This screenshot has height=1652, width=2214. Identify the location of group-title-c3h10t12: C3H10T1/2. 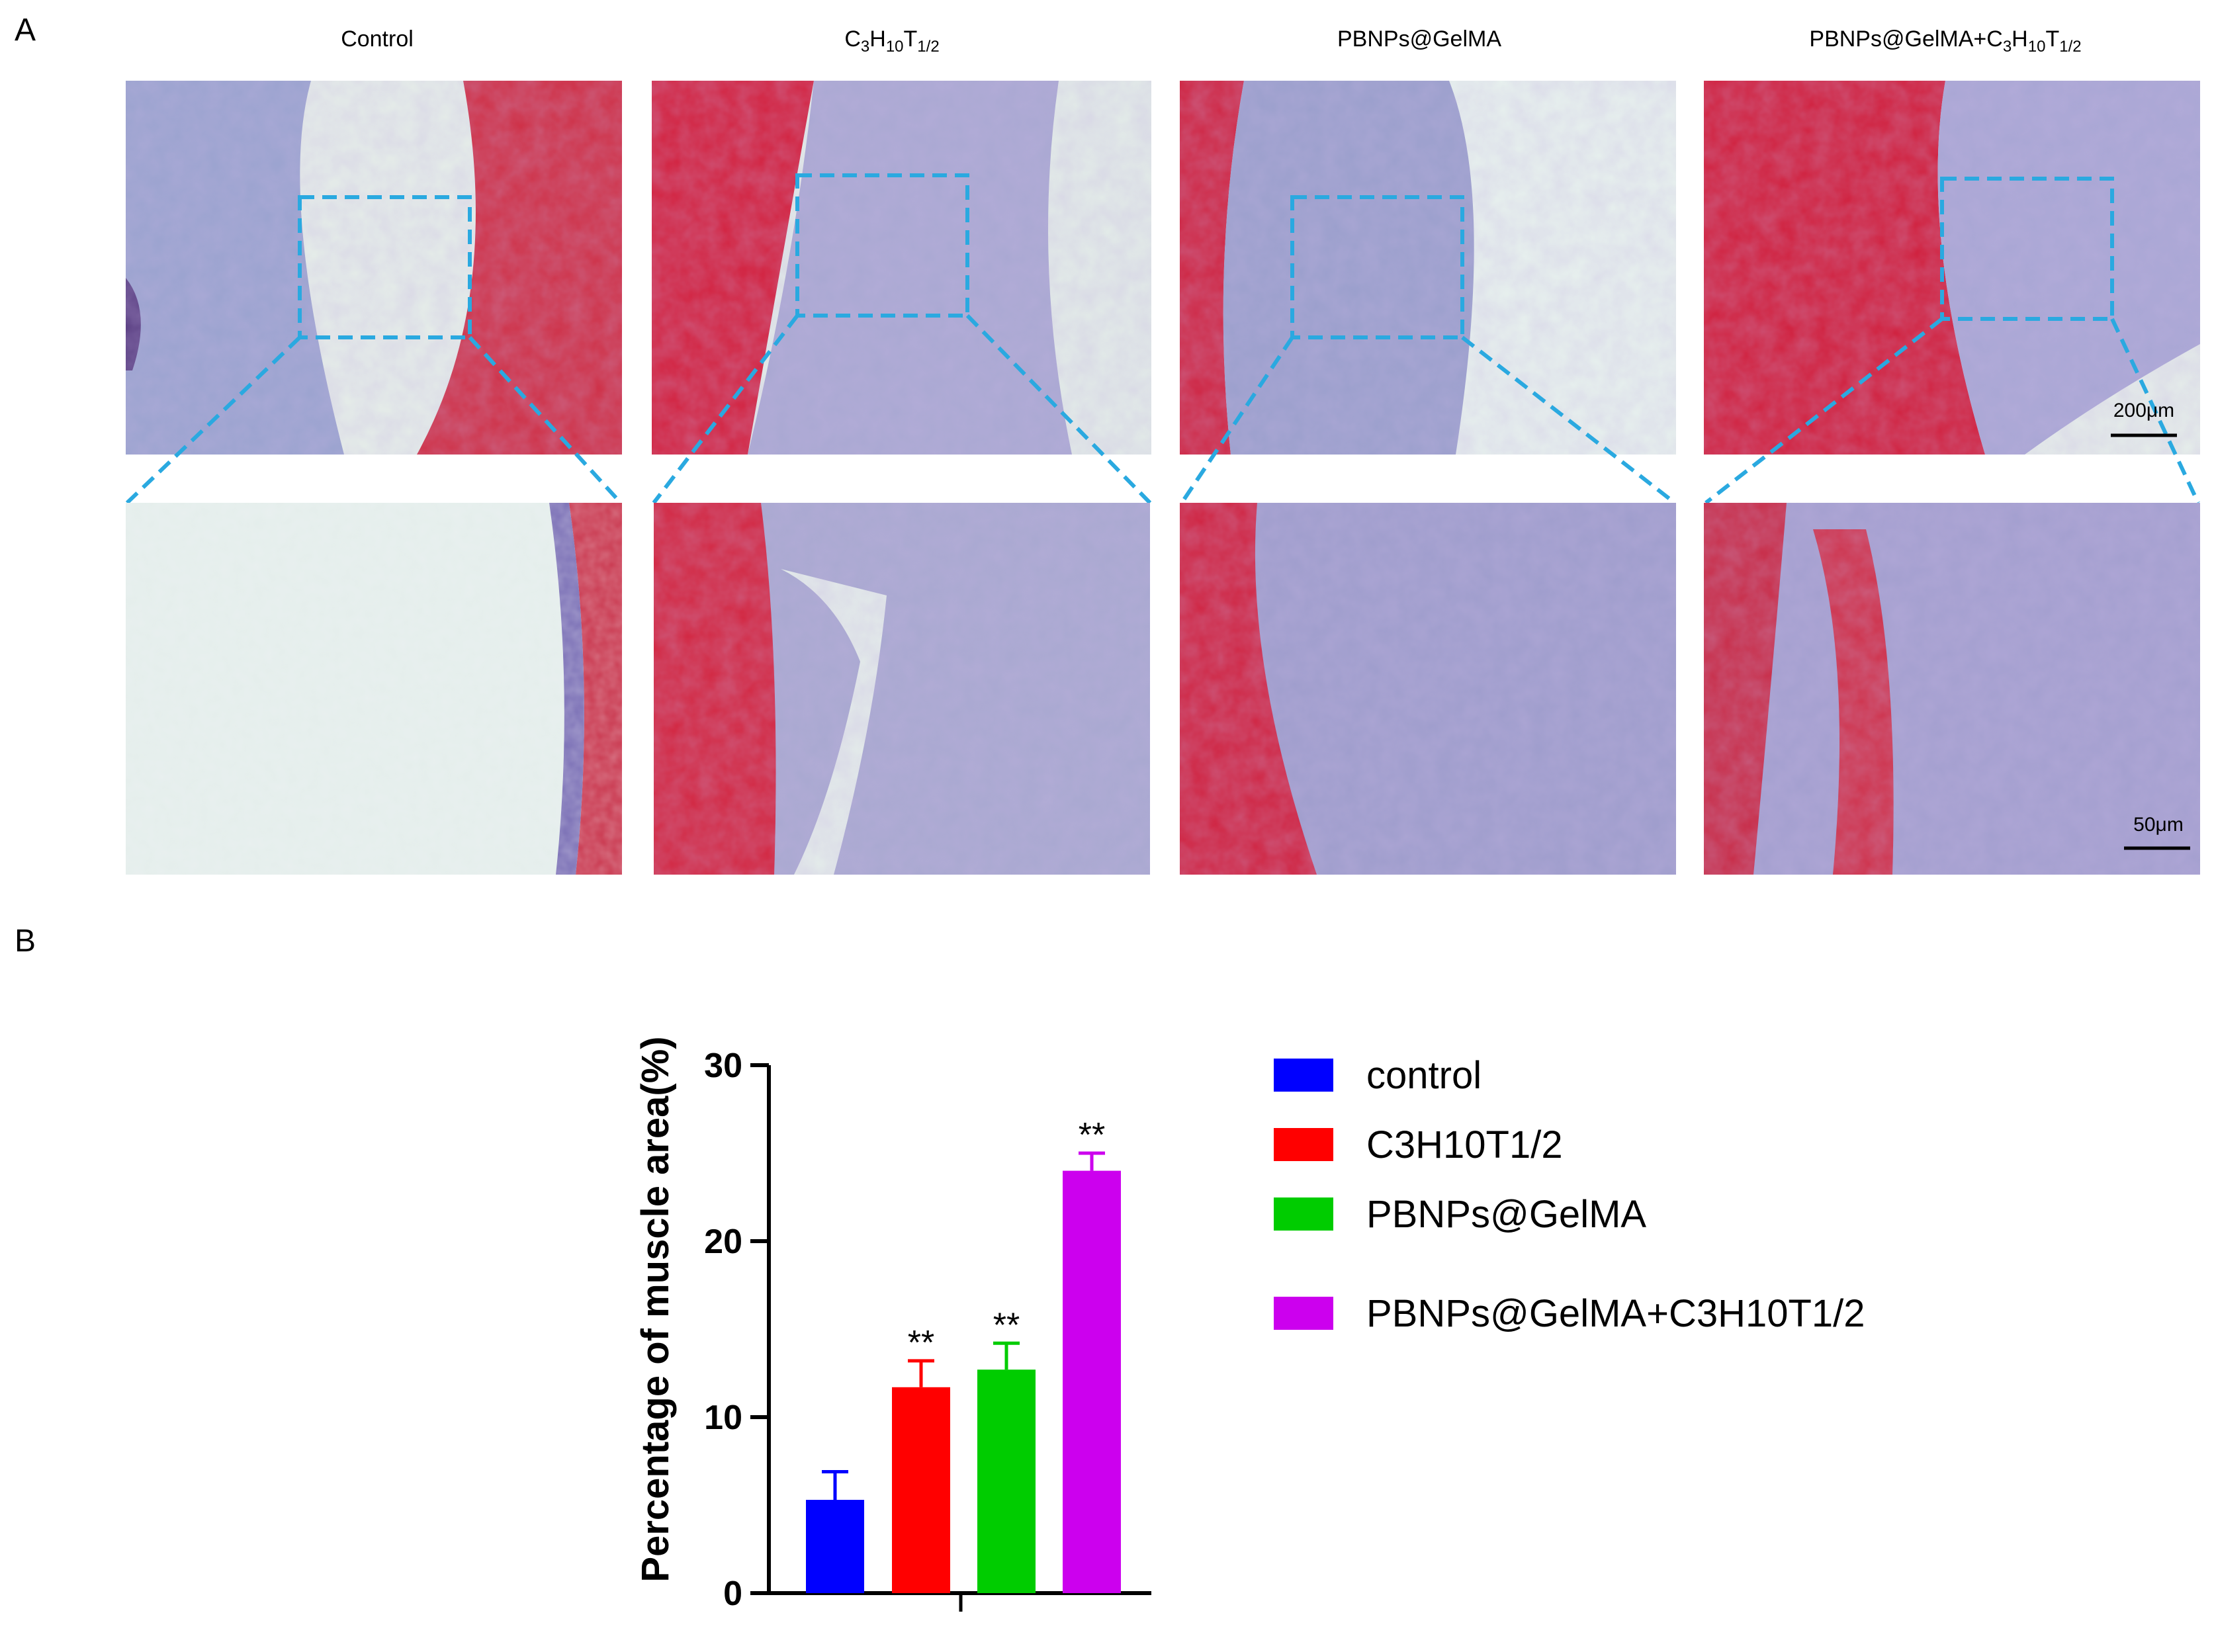
(892, 41).